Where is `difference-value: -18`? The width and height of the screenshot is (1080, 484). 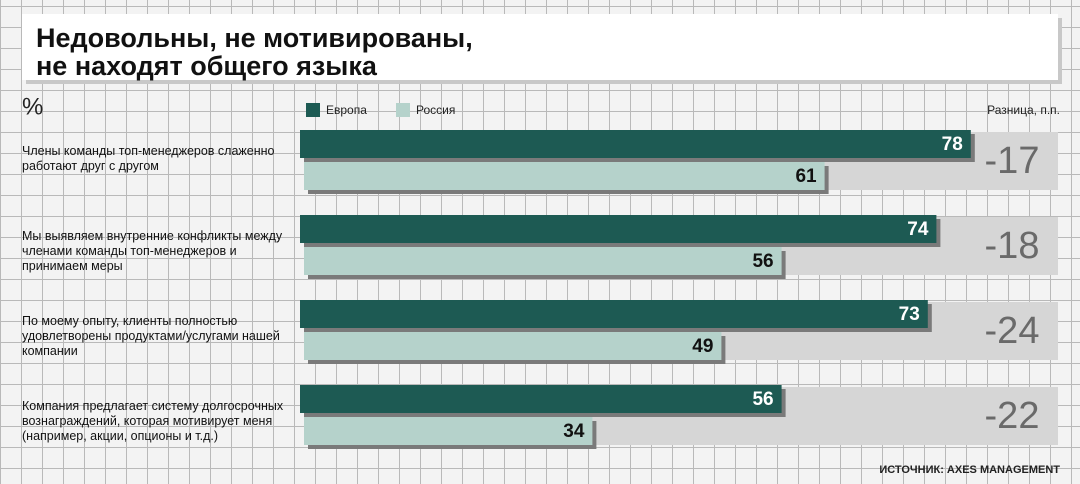 difference-value: -18 is located at coordinates (1012, 246).